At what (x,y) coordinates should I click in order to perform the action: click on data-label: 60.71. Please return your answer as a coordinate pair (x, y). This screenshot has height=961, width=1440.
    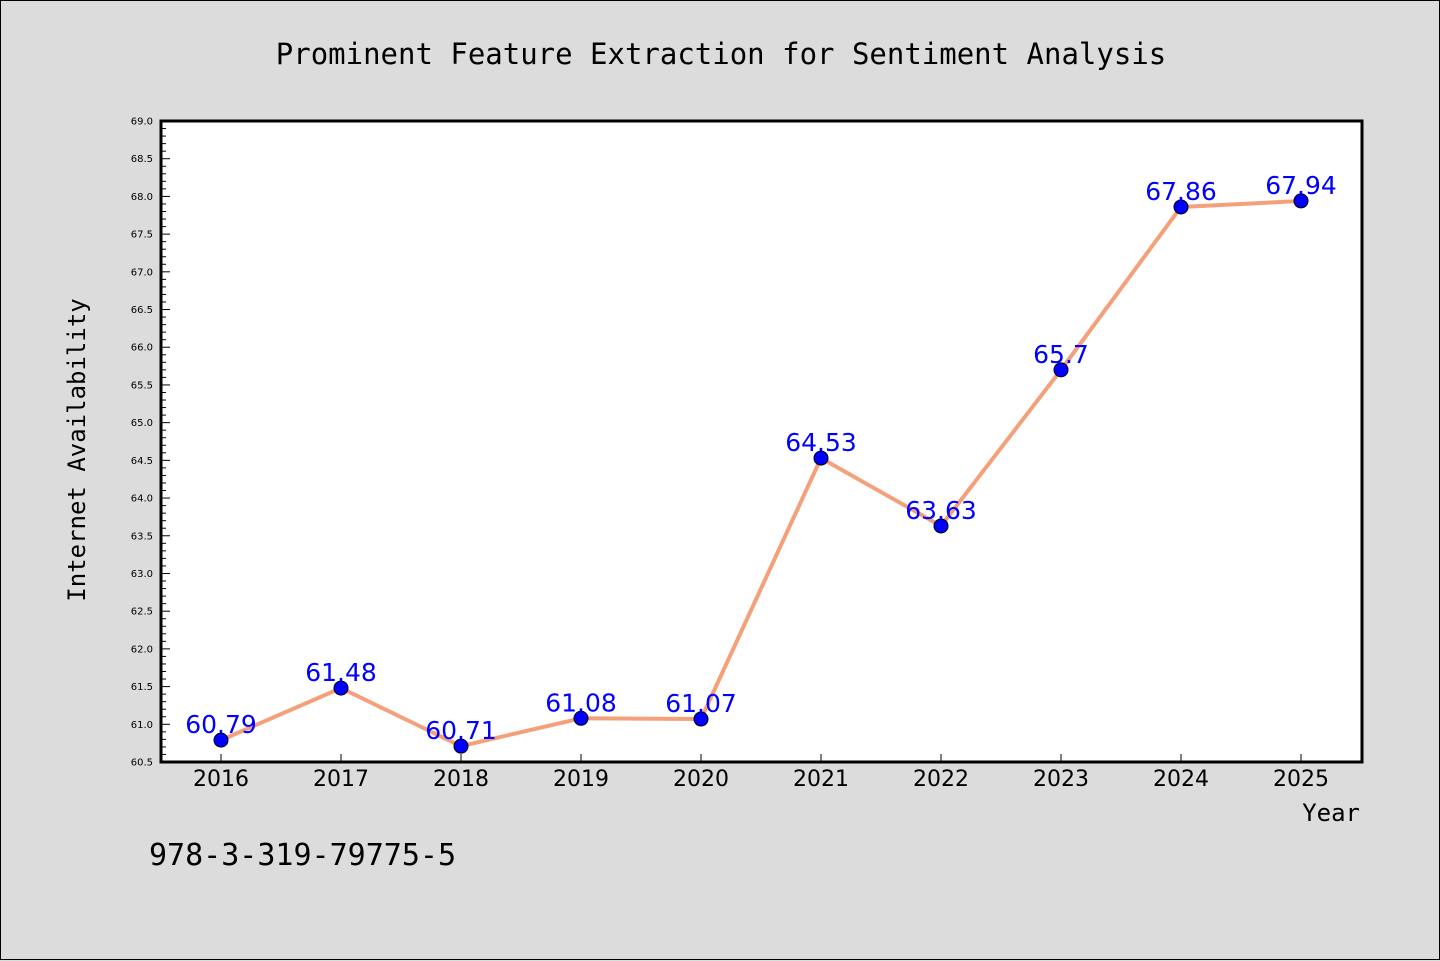
    Looking at the image, I should click on (461, 730).